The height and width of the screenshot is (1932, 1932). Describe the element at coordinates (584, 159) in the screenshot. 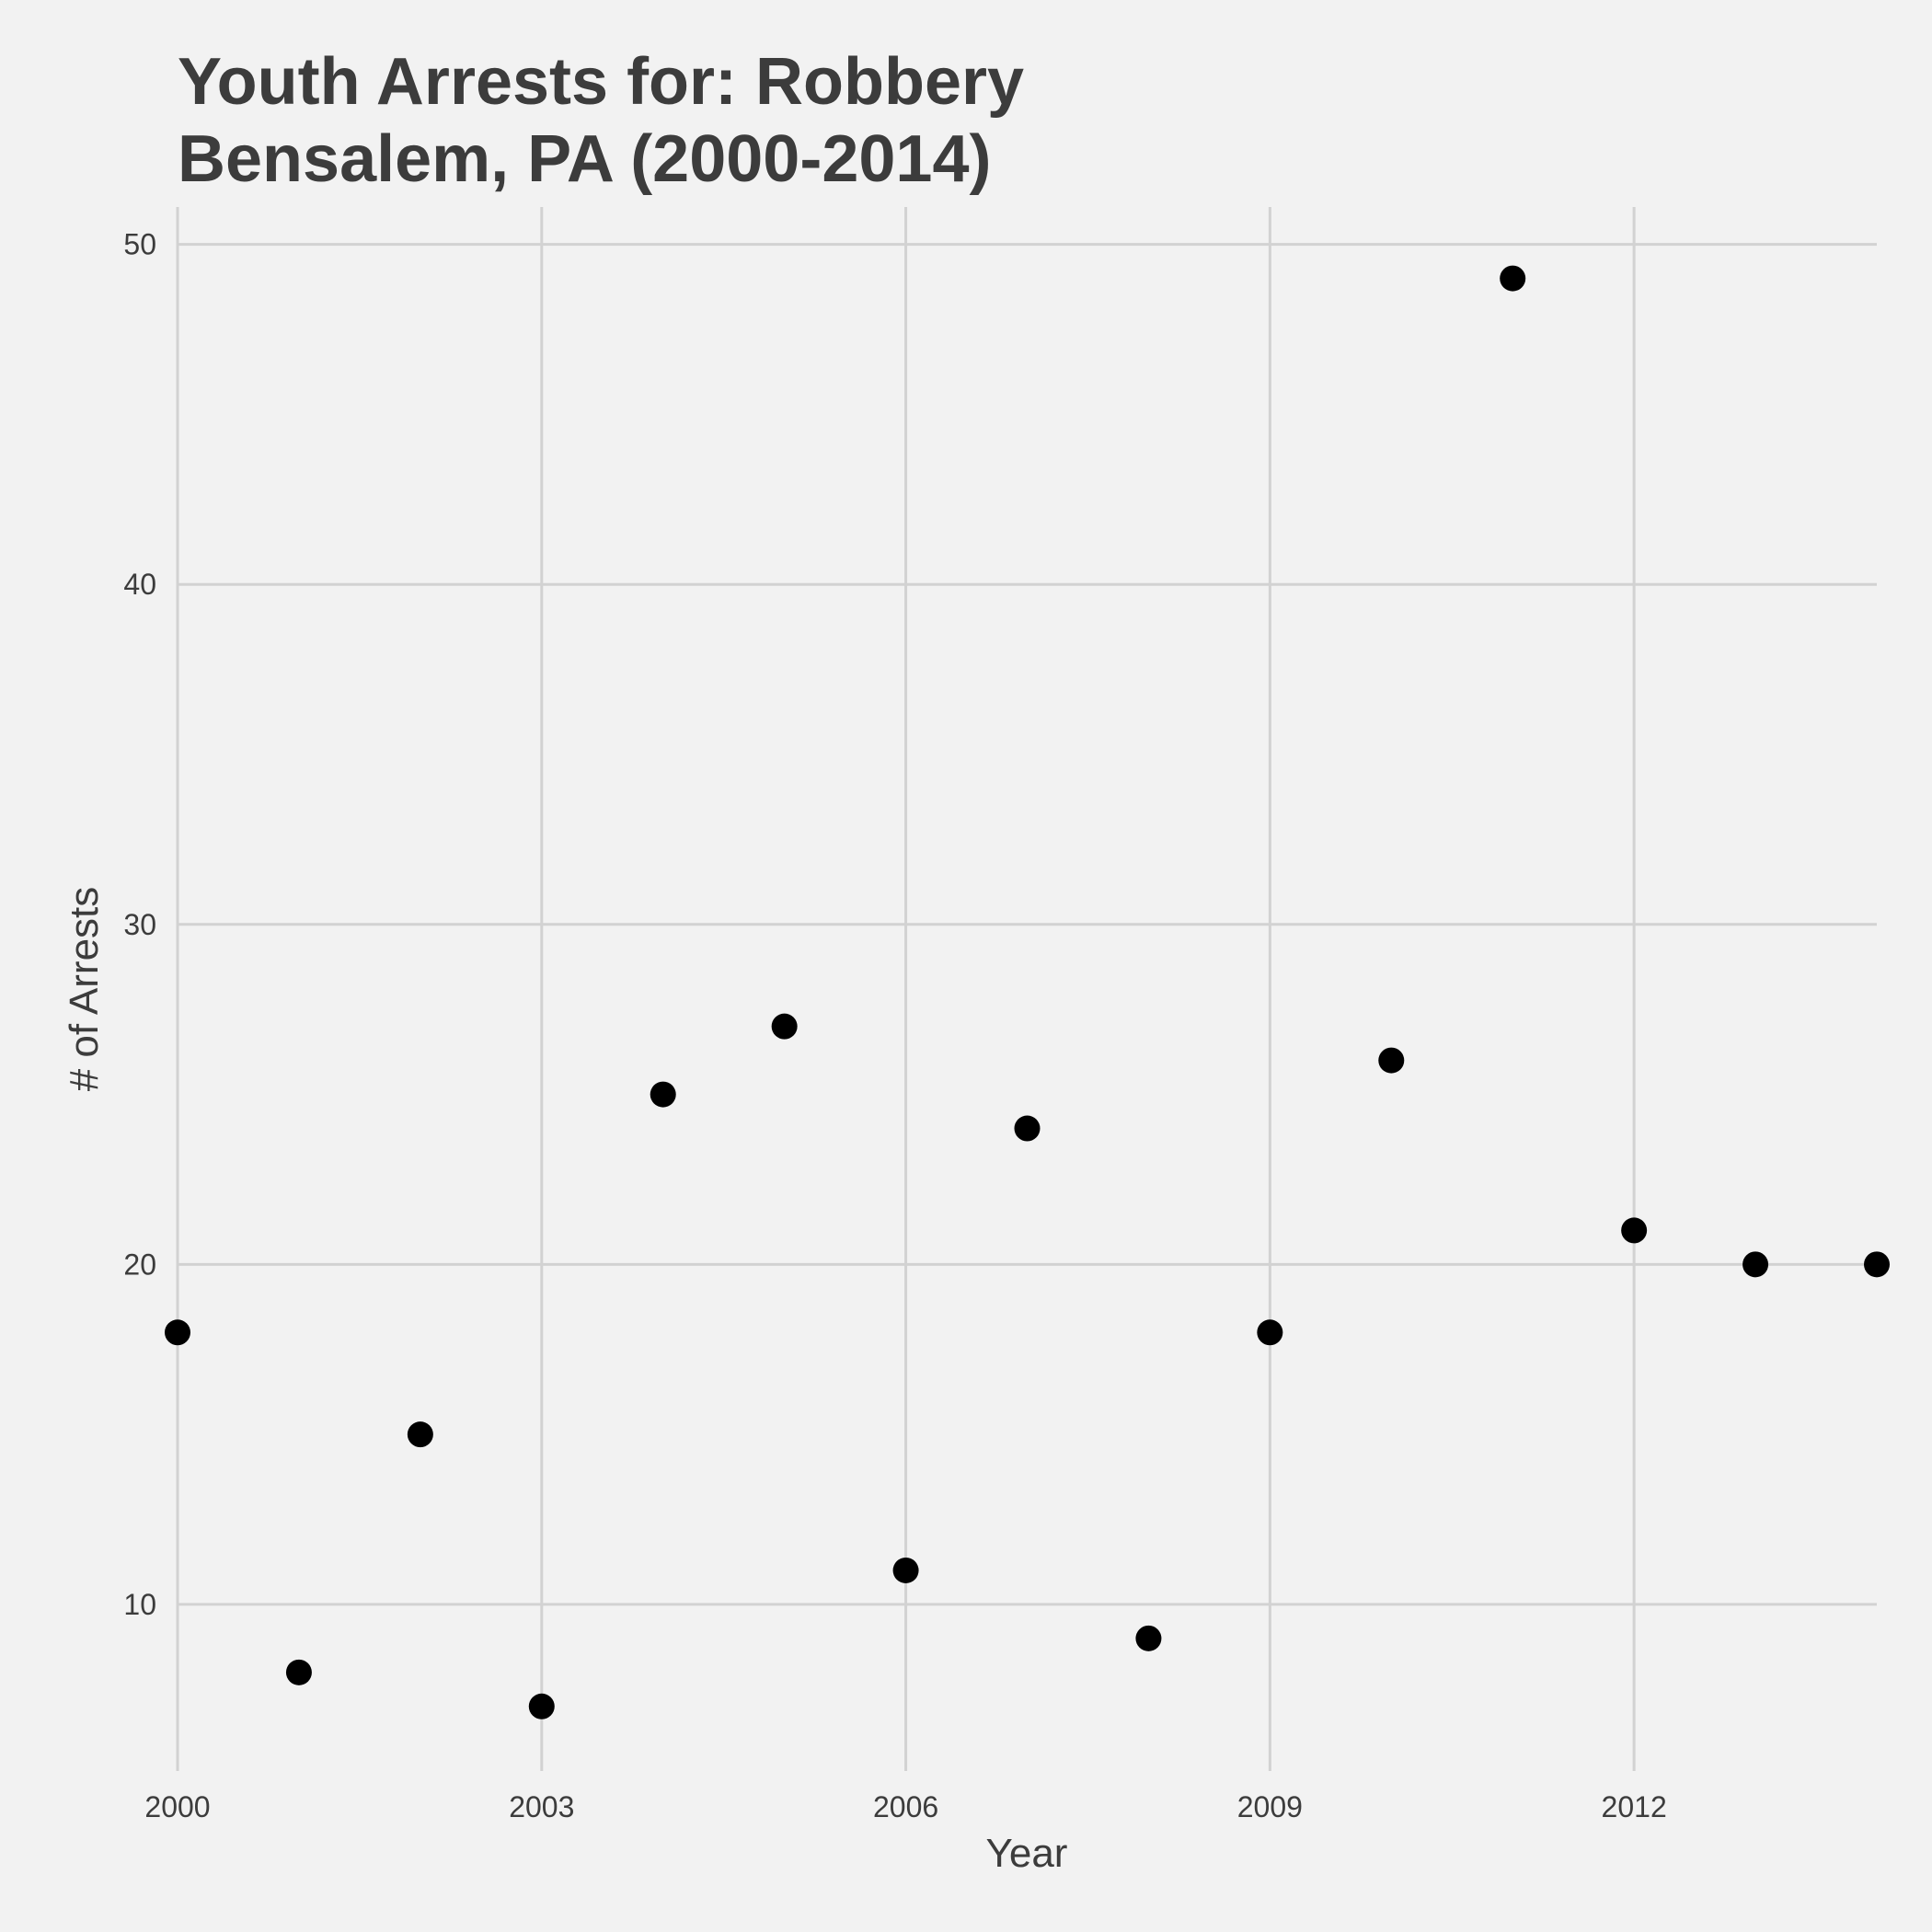

I see `chart-title-line-2: Bensalem, PA (2000-2014)` at that location.